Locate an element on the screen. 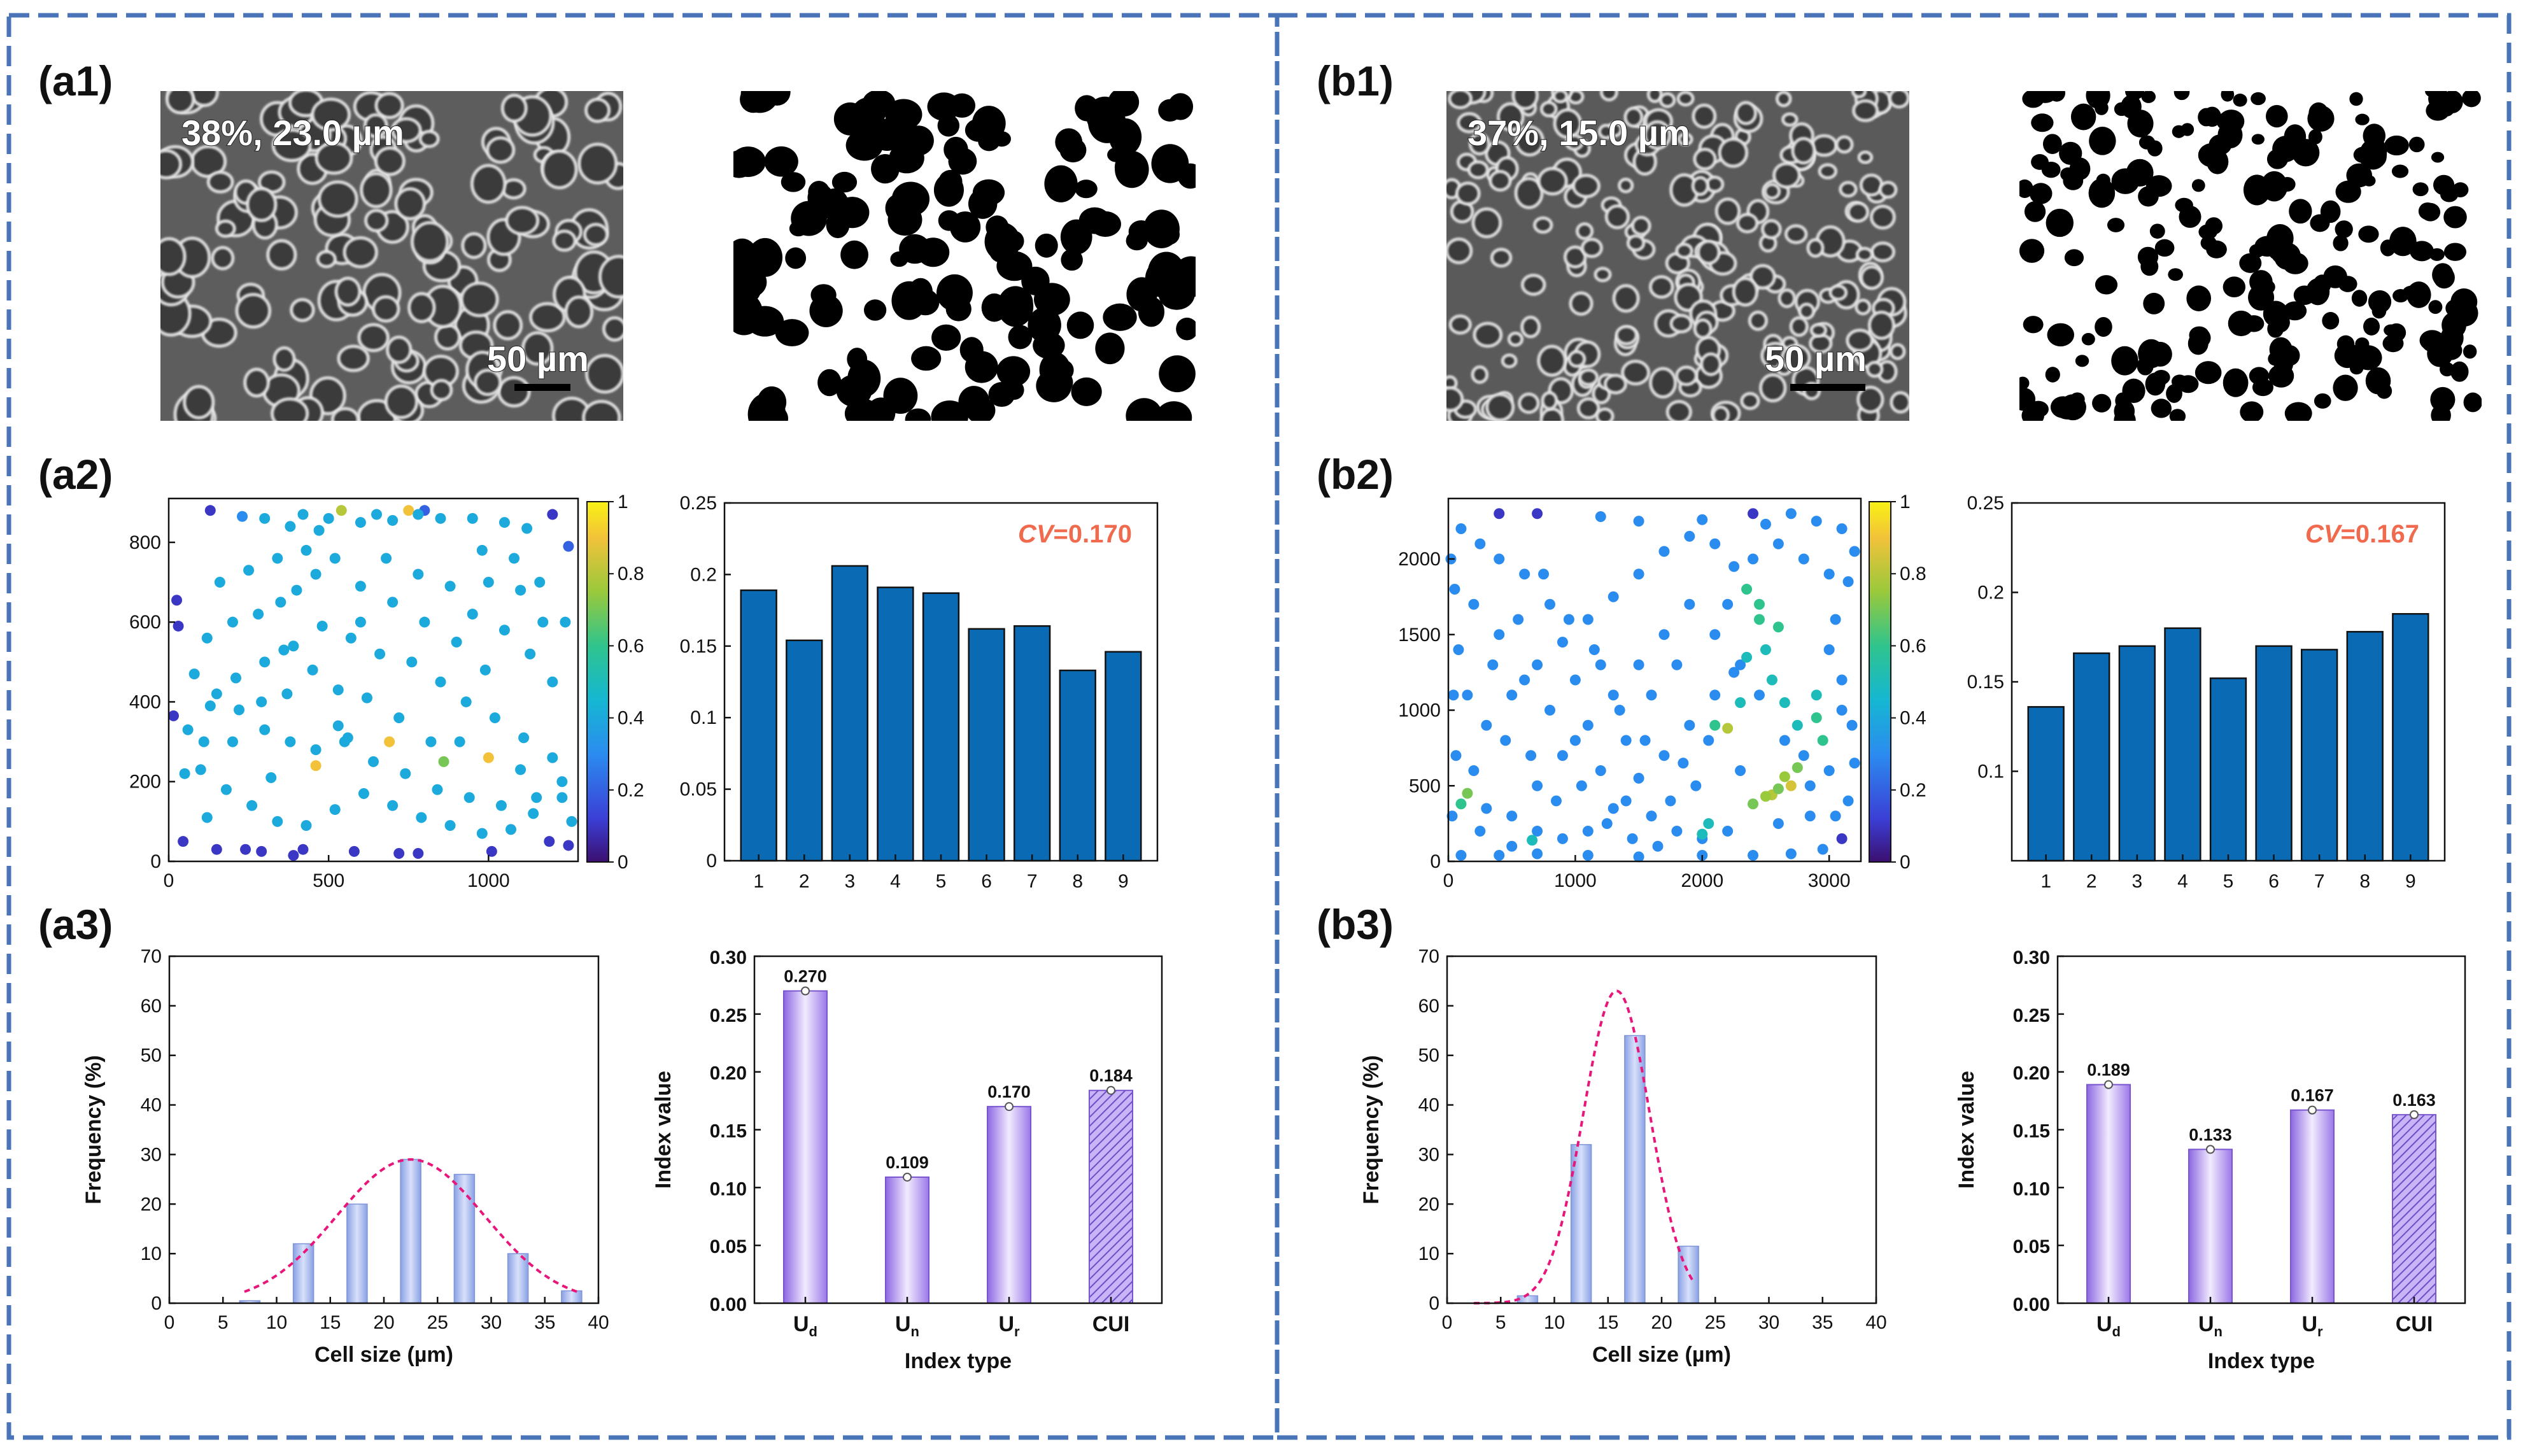  y-tick-label: 0.00 is located at coordinates (728, 1304).